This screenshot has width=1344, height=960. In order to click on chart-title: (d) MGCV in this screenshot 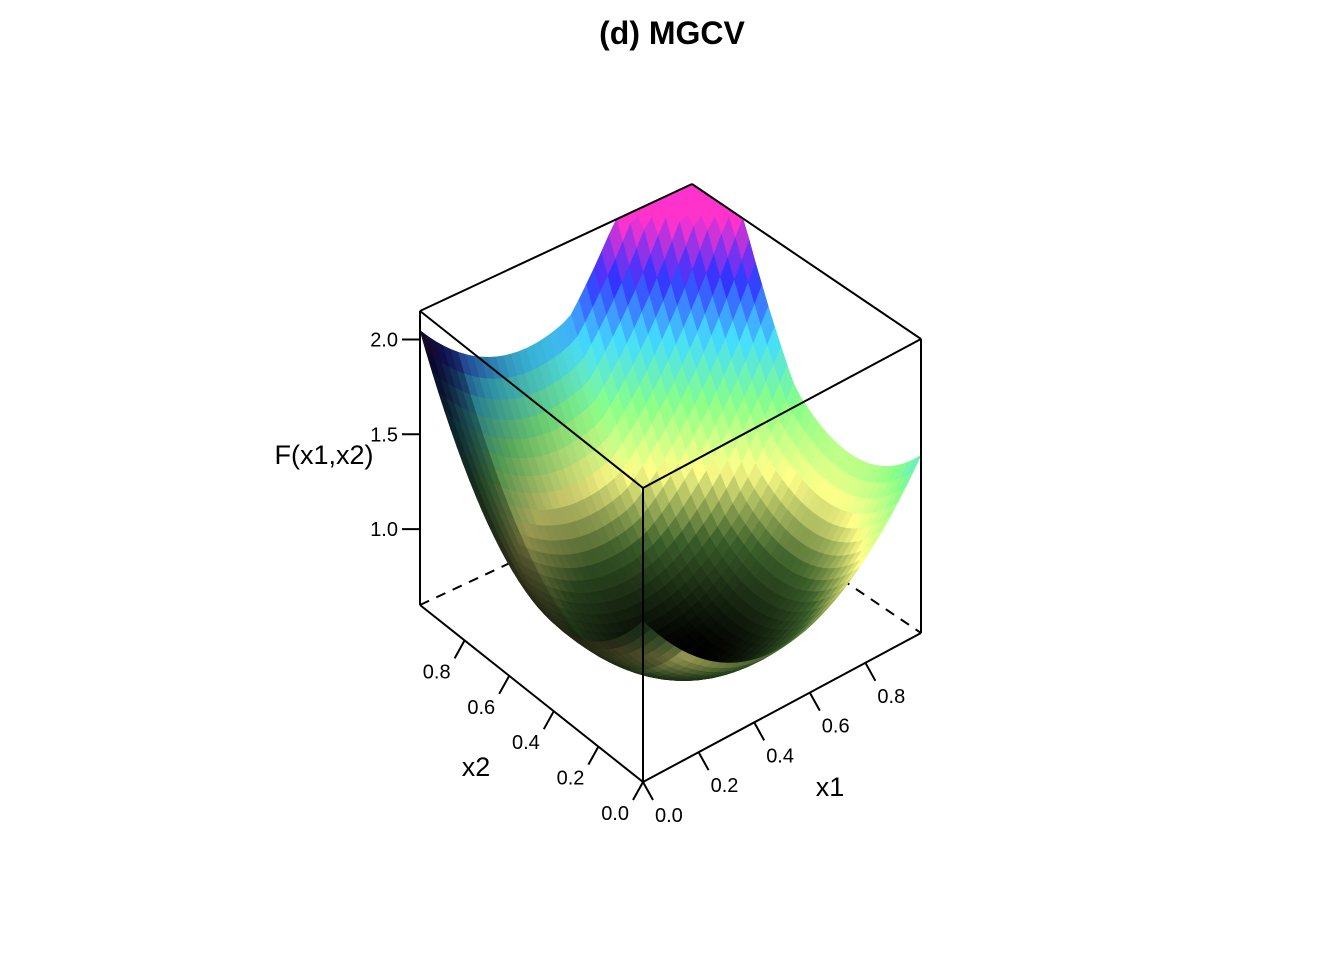, I will do `click(672, 33)`.